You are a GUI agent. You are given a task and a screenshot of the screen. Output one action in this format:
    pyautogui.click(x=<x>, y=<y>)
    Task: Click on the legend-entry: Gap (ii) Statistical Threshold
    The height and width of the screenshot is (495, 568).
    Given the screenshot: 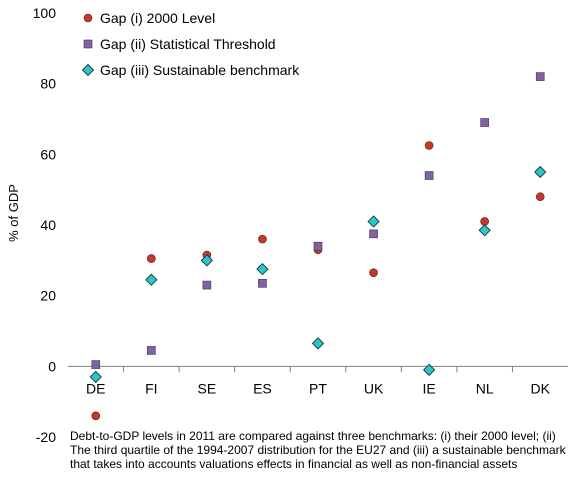 What is the action you would take?
    pyautogui.click(x=188, y=44)
    